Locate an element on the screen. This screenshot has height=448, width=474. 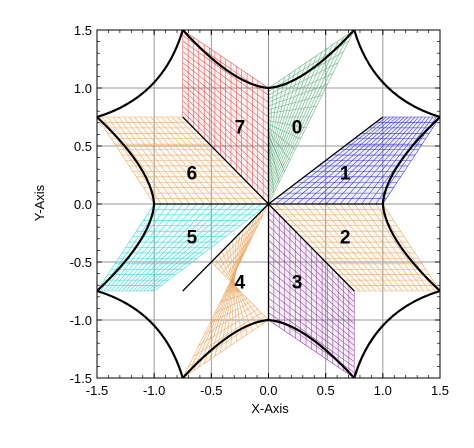
x-axis-title: X-Axis is located at coordinates (270, 408).